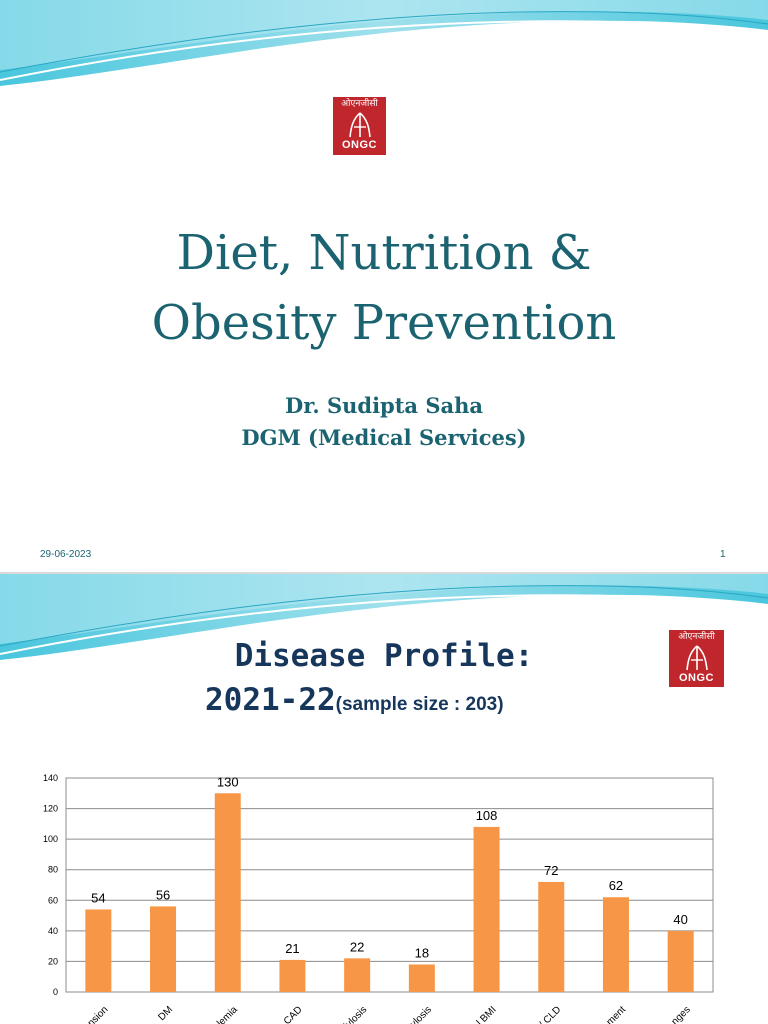 The width and height of the screenshot is (768, 1024). I want to click on y-tick-label: 100, so click(50, 839).